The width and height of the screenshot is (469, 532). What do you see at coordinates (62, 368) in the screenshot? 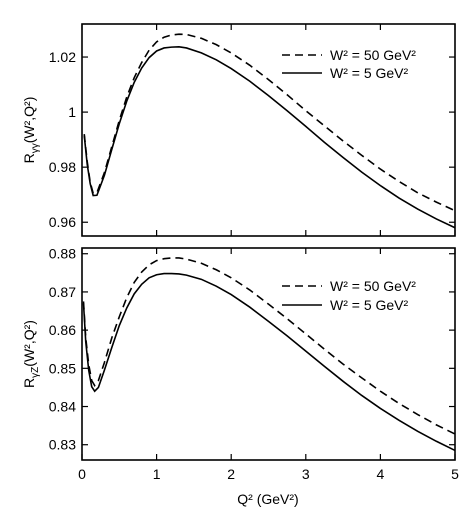
I see `bottom-y-tick-label: 0.85` at bounding box center [62, 368].